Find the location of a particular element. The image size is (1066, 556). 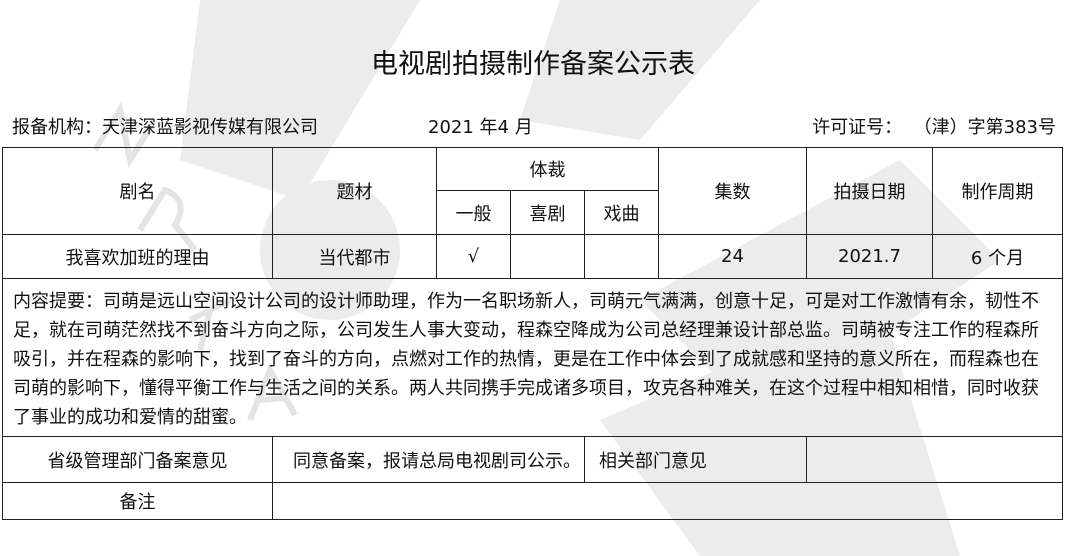

header-episodes: 集数 is located at coordinates (732, 191).